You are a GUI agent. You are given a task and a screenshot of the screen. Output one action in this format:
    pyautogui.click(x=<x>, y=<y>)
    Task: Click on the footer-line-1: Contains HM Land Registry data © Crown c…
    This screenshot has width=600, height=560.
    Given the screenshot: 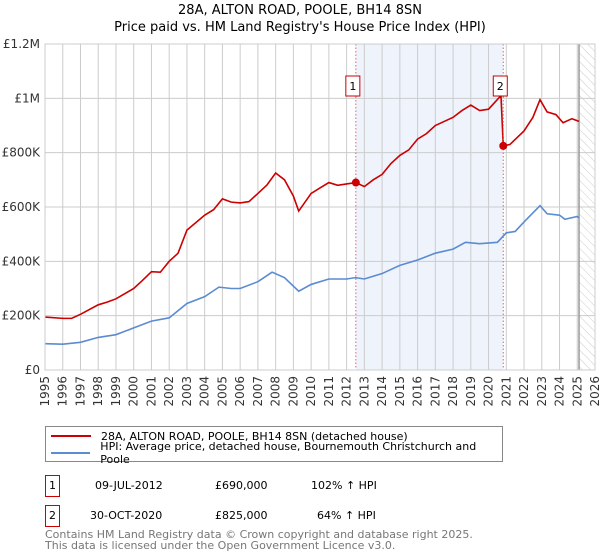 What is the action you would take?
    pyautogui.click(x=259, y=534)
    